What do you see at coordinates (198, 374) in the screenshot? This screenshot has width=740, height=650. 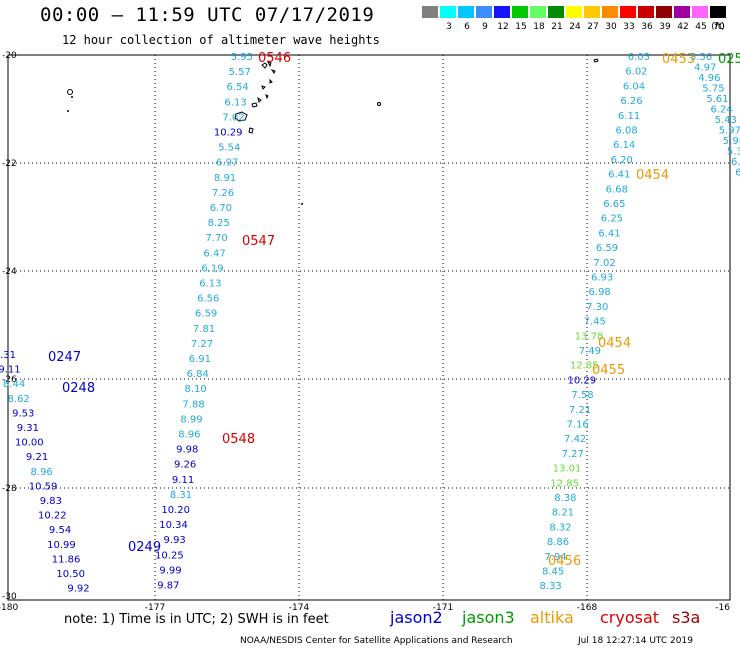 I see `wave-height-value: 6.84` at bounding box center [198, 374].